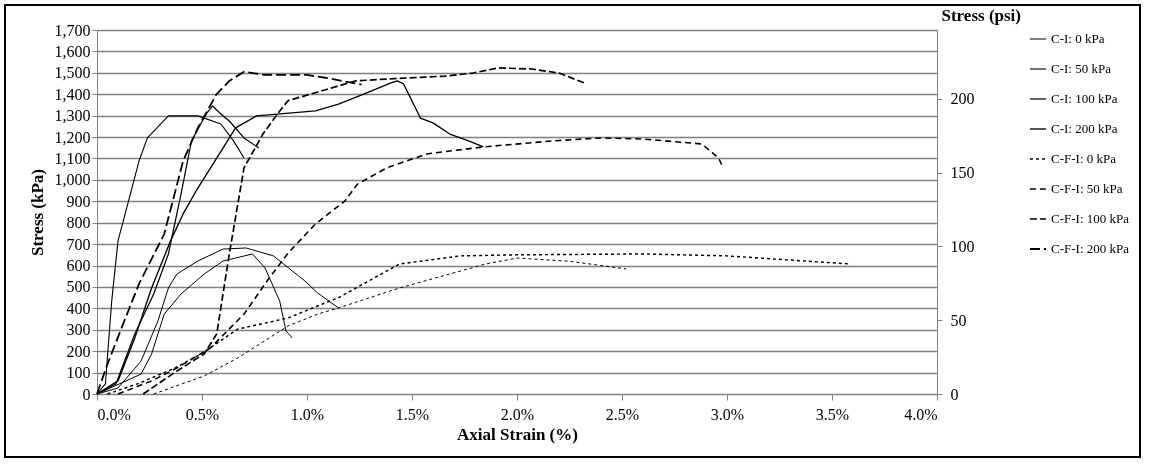 The image size is (1149, 466). I want to click on y2-axis-title: Stress (psi), so click(981, 15).